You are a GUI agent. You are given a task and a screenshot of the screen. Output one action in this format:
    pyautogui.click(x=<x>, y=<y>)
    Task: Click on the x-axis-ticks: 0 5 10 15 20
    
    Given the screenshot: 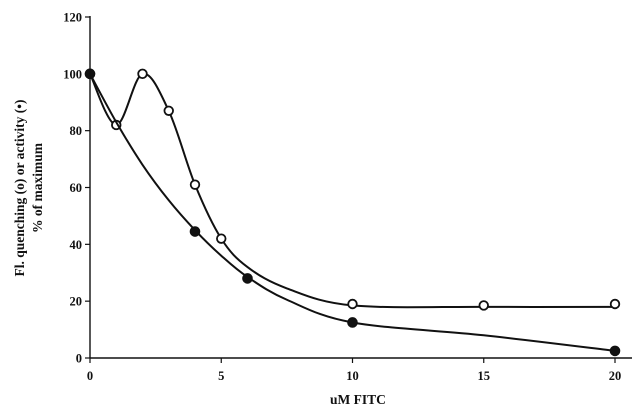 What is the action you would take?
    pyautogui.click(x=354, y=370)
    